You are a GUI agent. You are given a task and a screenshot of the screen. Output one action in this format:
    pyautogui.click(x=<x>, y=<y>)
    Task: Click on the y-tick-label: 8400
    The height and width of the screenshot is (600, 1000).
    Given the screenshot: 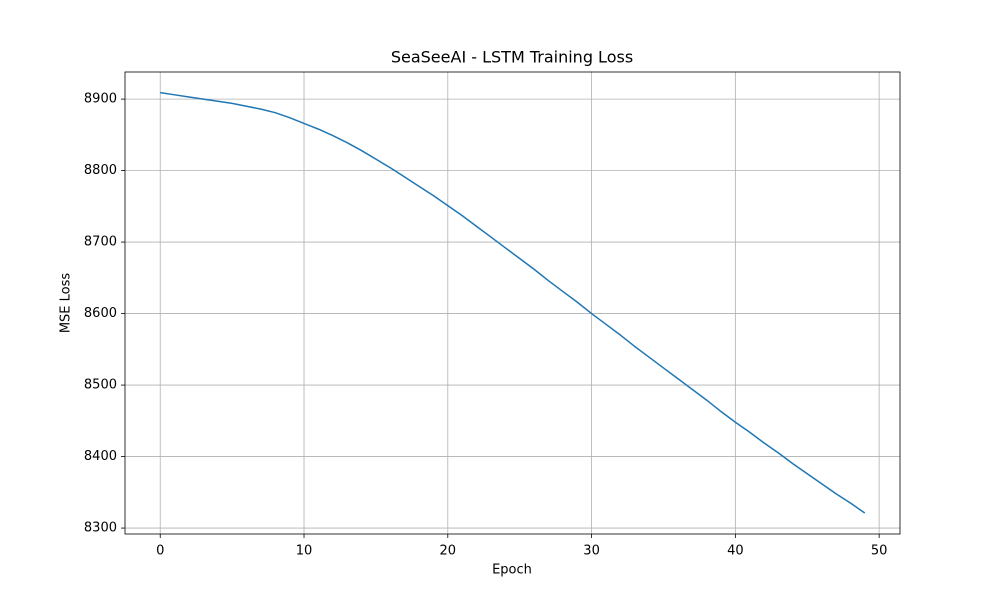 What is the action you would take?
    pyautogui.click(x=100, y=456)
    